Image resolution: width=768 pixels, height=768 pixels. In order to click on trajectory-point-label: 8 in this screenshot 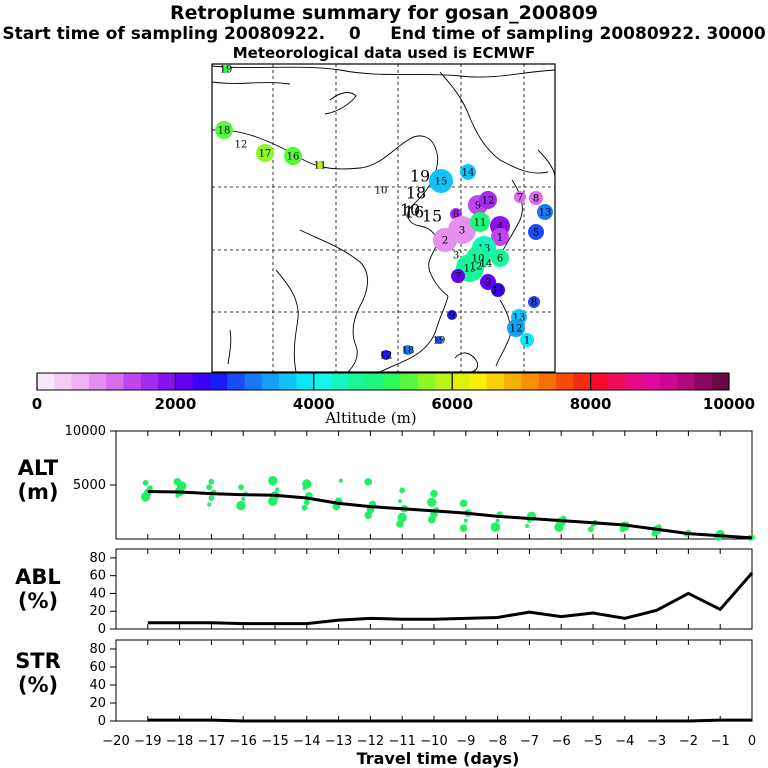, I will do `click(534, 302)`.